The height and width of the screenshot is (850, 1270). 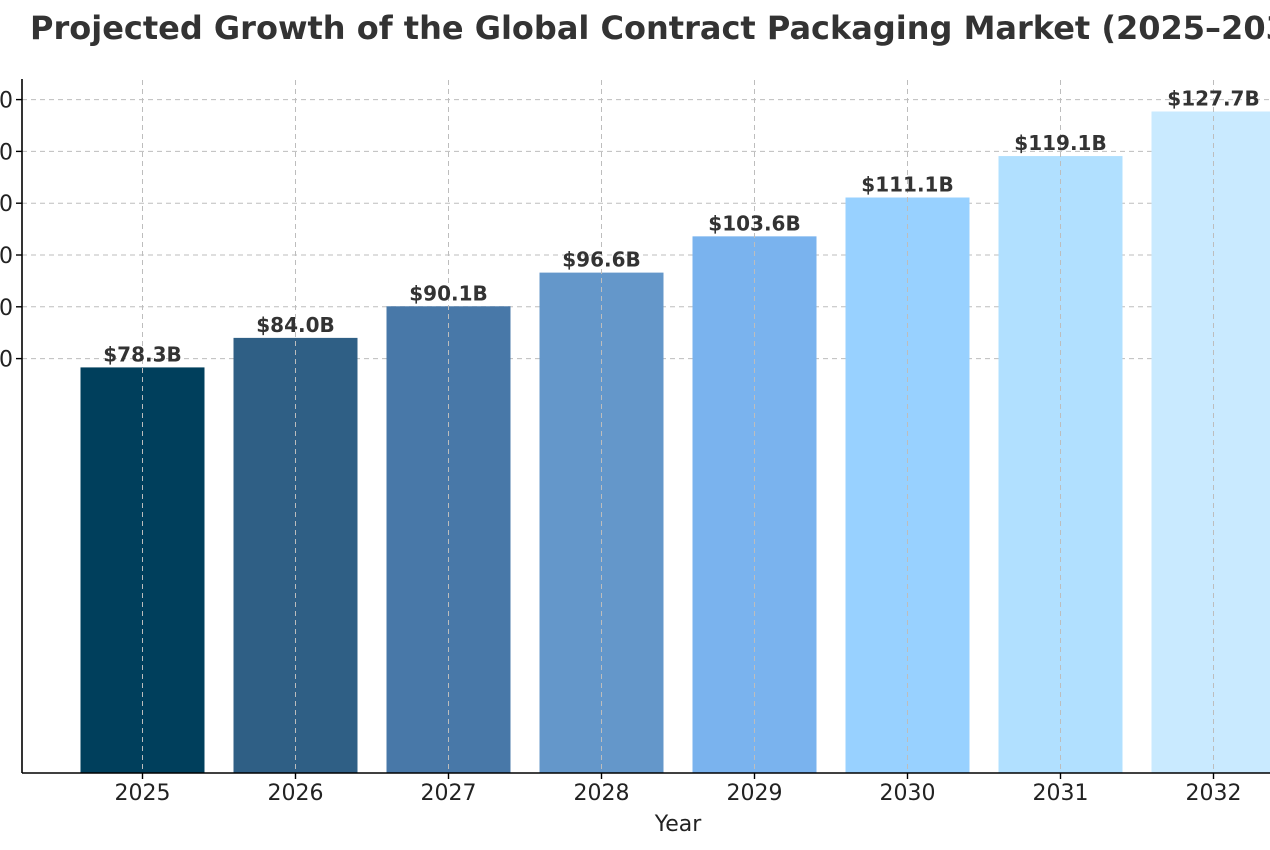 What do you see at coordinates (754, 223) in the screenshot?
I see `bar-value-label: $103.6B` at bounding box center [754, 223].